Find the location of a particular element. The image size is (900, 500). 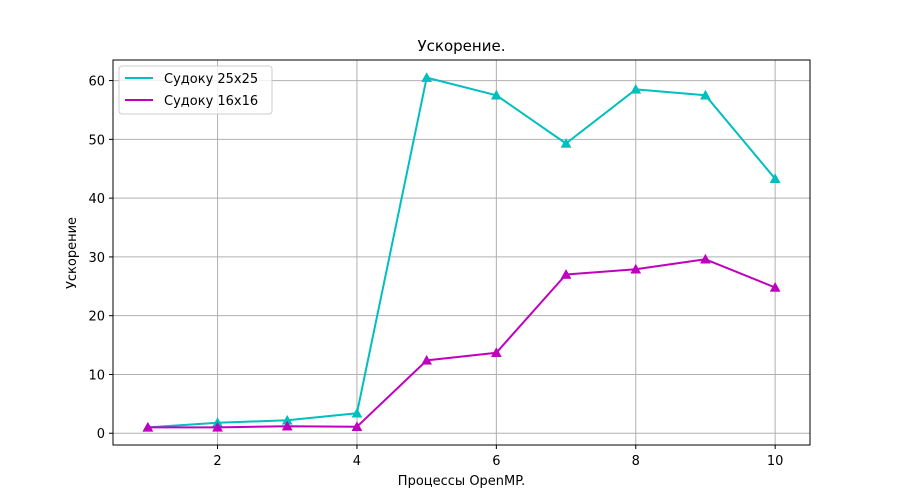

y-tick-label: 10 is located at coordinates (96, 375).